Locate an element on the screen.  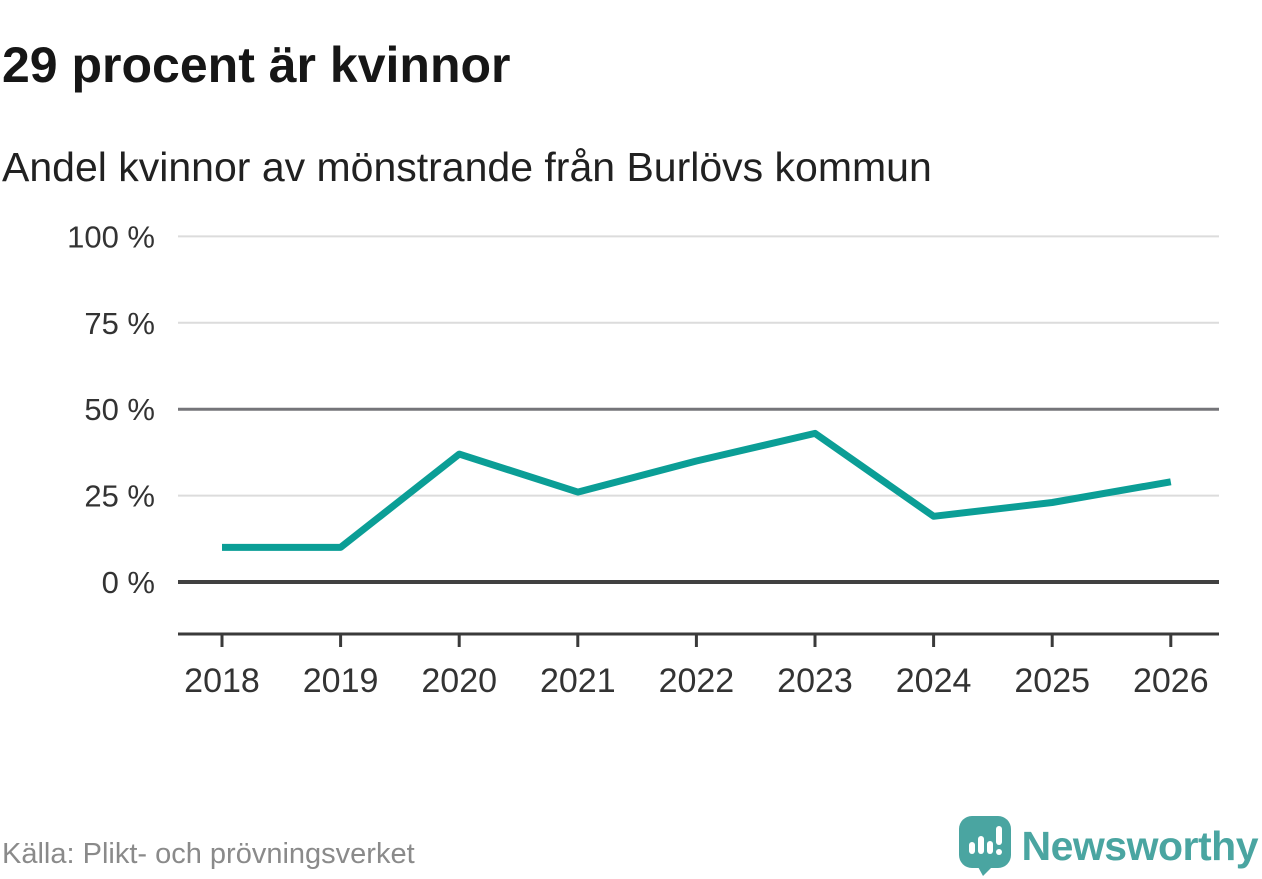
x-axis-label: 2021 is located at coordinates (578, 681).